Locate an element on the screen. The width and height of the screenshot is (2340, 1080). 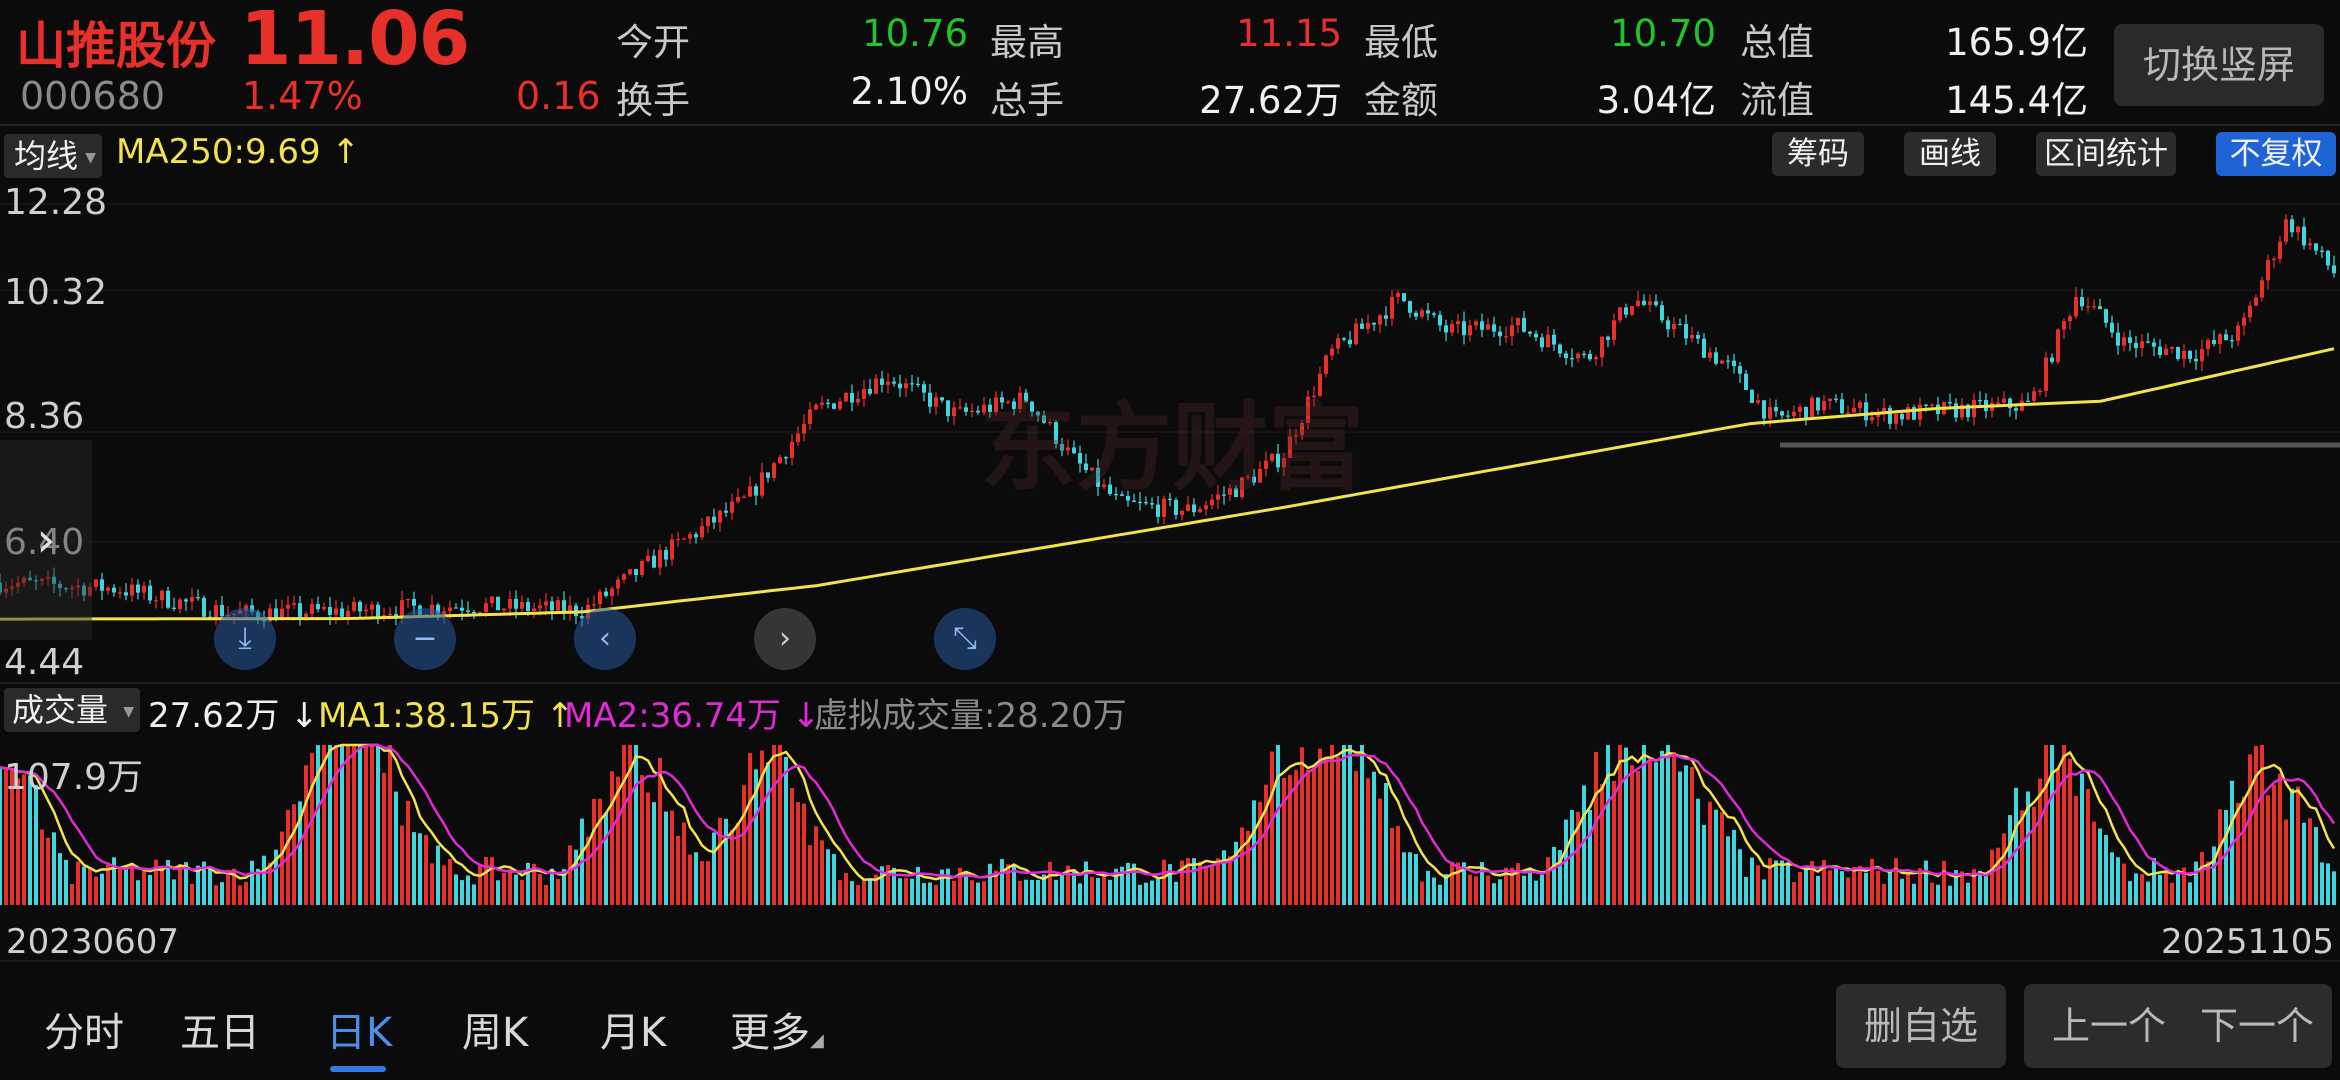
tab-daily-k: 日K is located at coordinates (359, 1033).